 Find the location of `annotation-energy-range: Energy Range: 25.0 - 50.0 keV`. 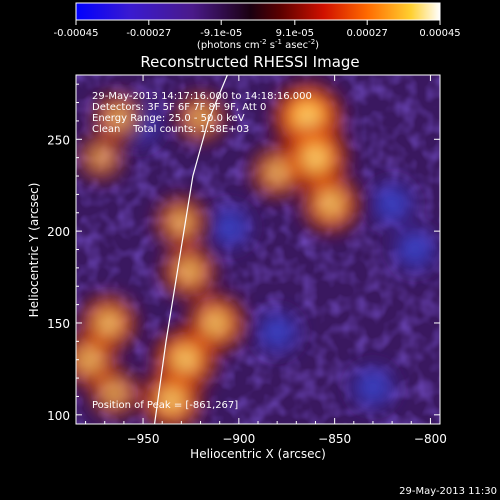

annotation-energy-range: Energy Range: 25.0 - 50.0 keV is located at coordinates (168, 118).